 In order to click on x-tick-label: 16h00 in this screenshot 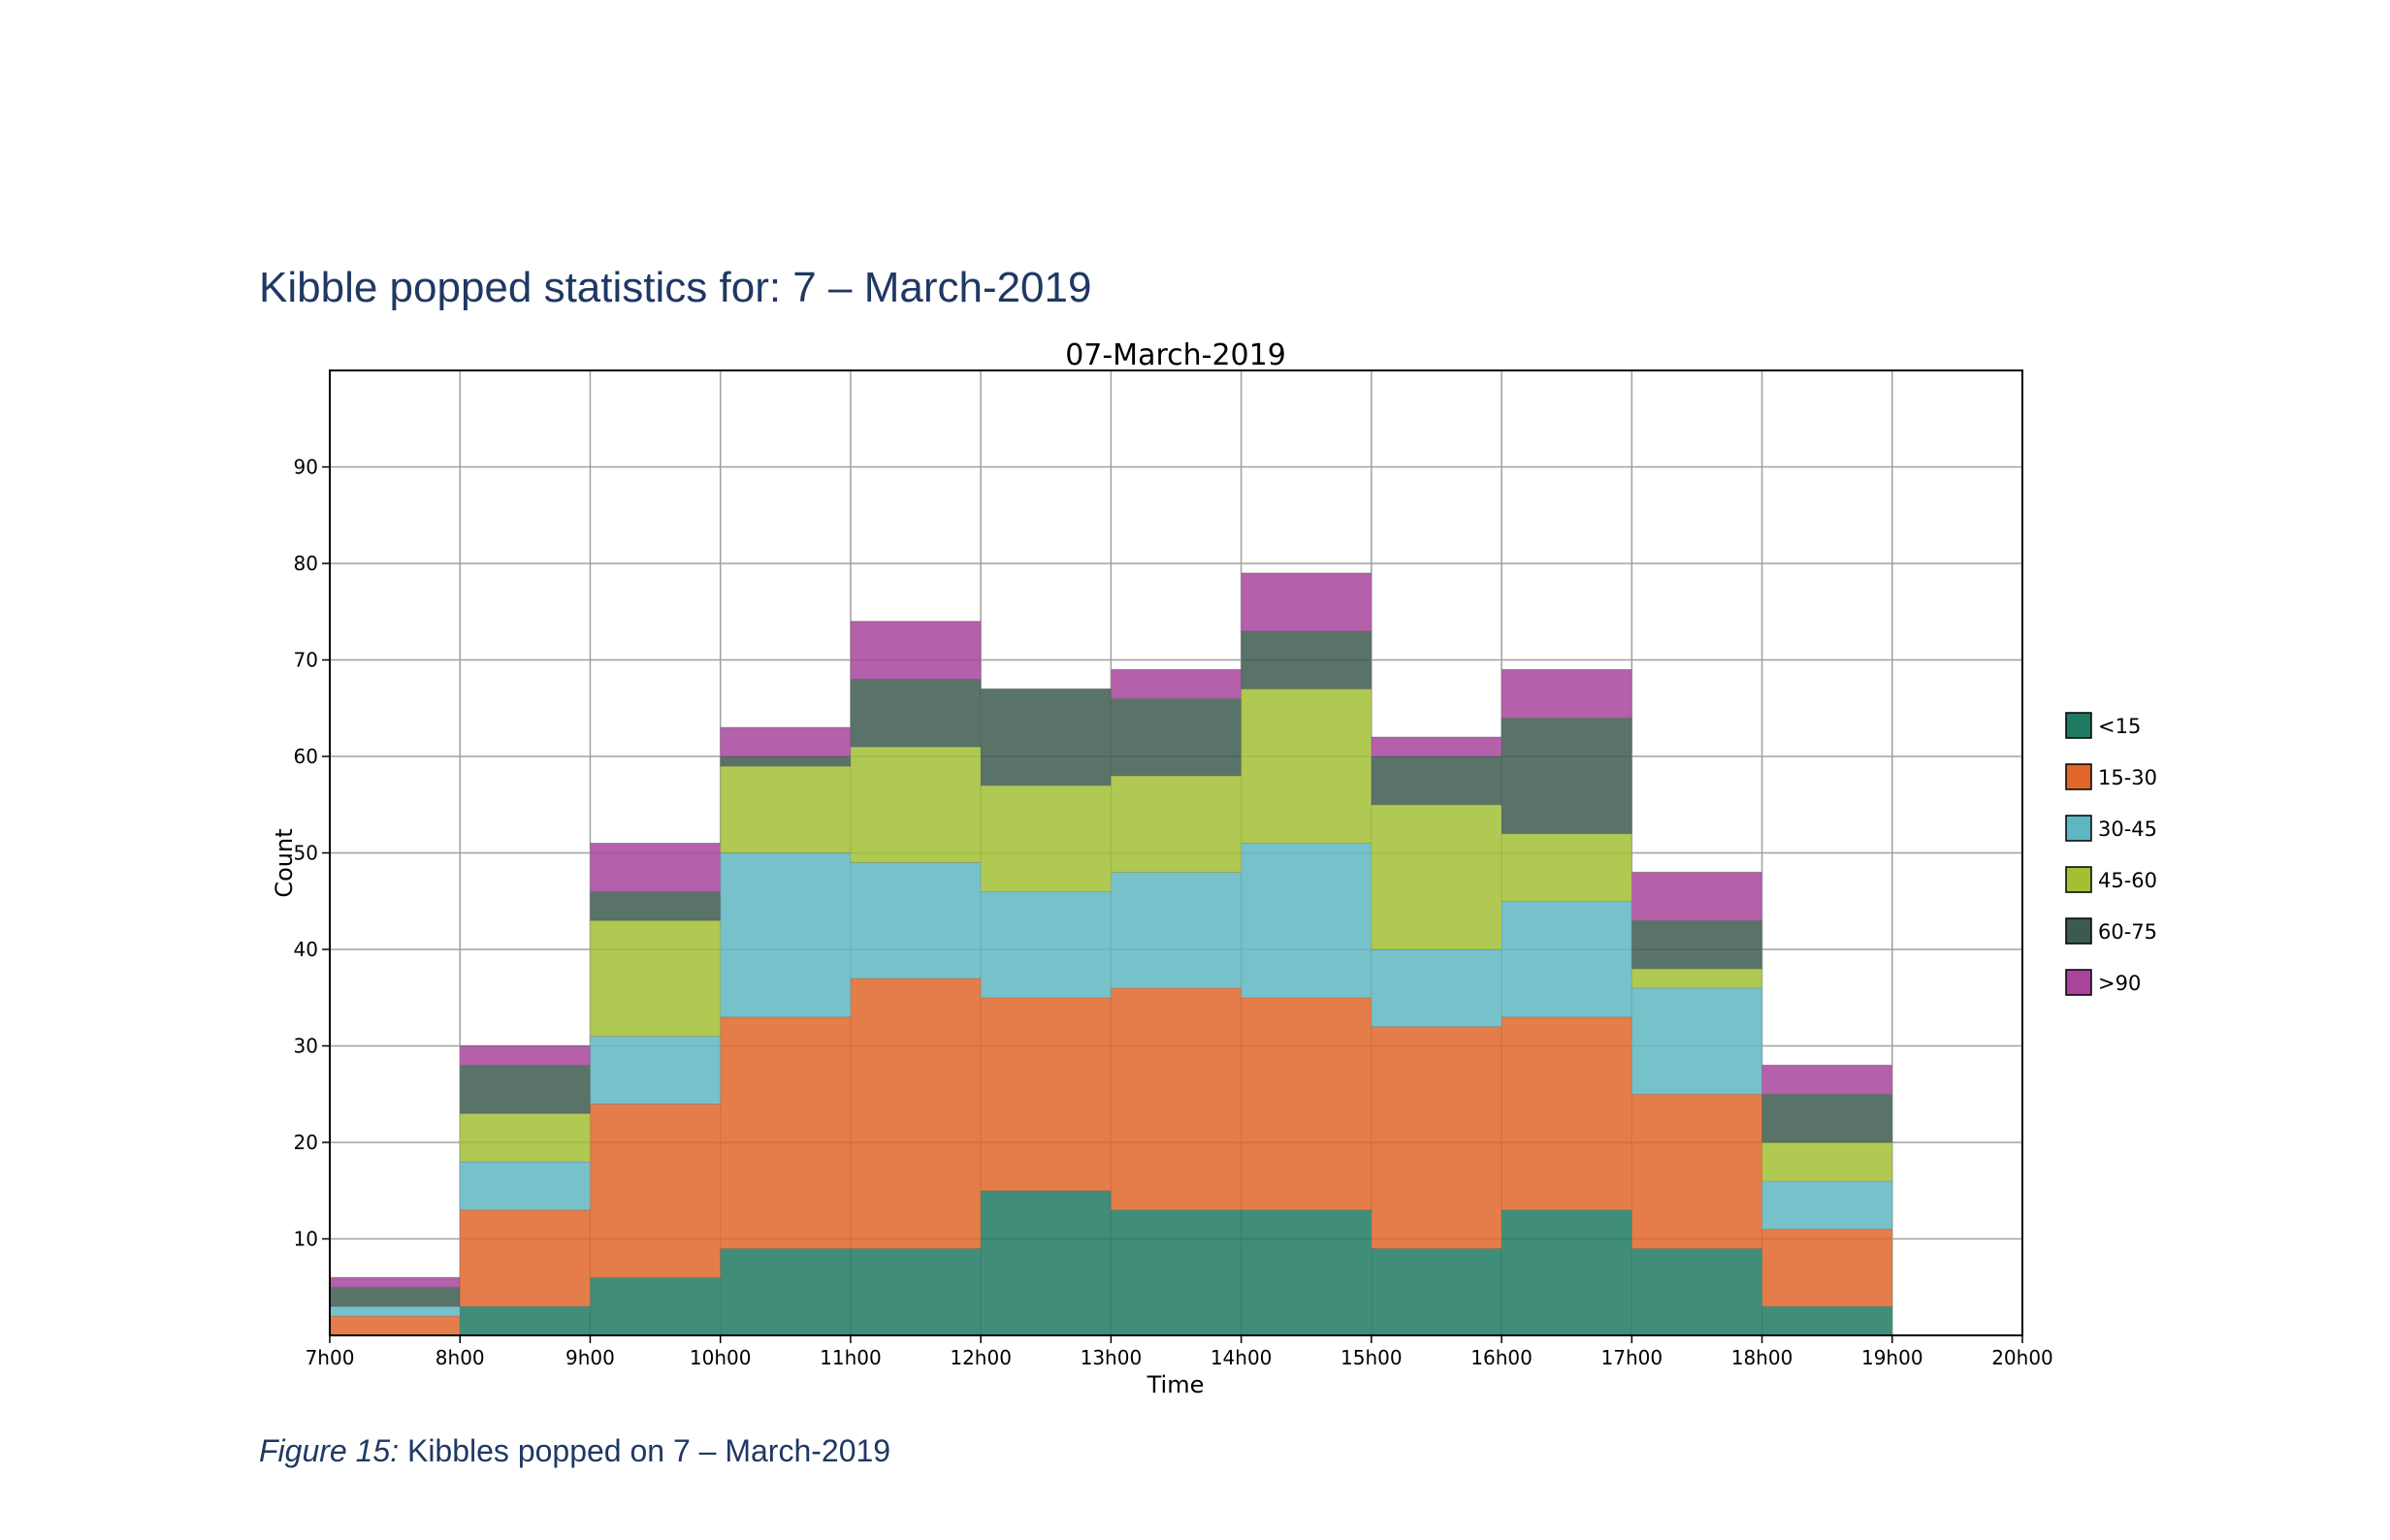, I will do `click(1501, 1358)`.